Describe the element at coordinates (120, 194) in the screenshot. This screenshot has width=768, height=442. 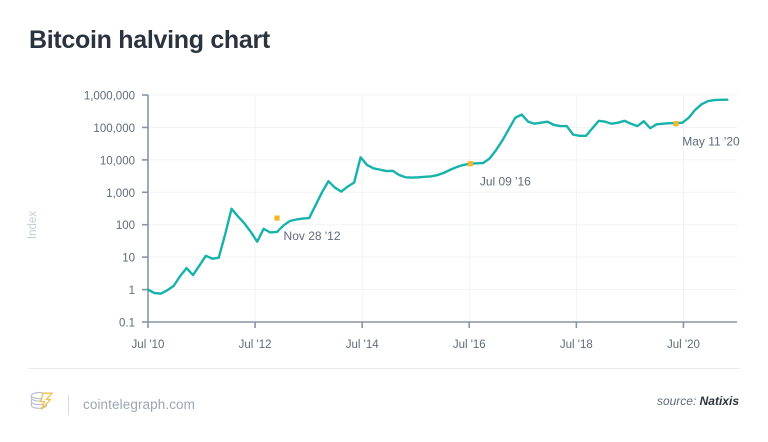
I see `y-tick-label: 1,000` at that location.